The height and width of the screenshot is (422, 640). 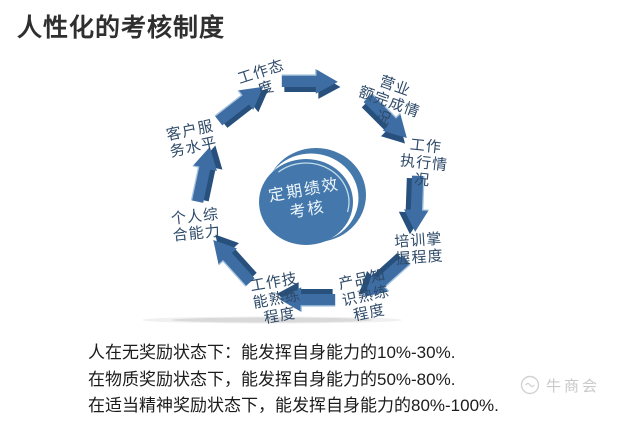 What do you see at coordinates (272, 320) in the screenshot?
I see `diagram-shadow-core` at bounding box center [272, 320].